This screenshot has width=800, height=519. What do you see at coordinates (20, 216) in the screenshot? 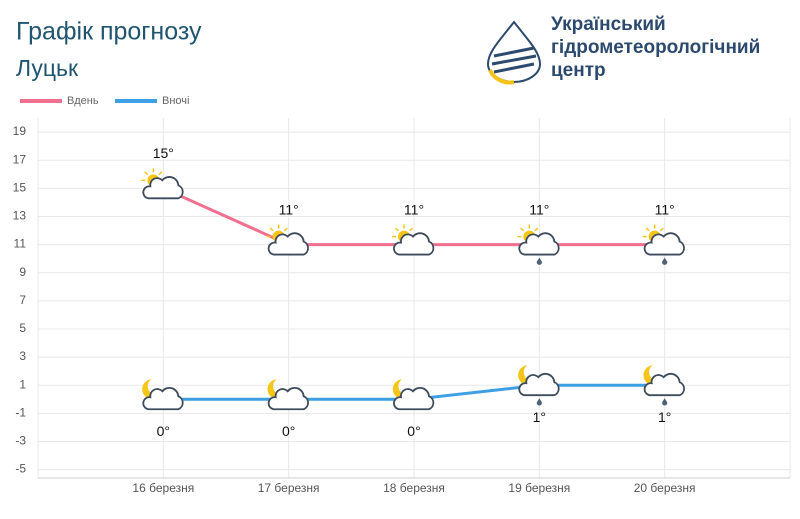
I see `y-tick-label: 13` at bounding box center [20, 216].